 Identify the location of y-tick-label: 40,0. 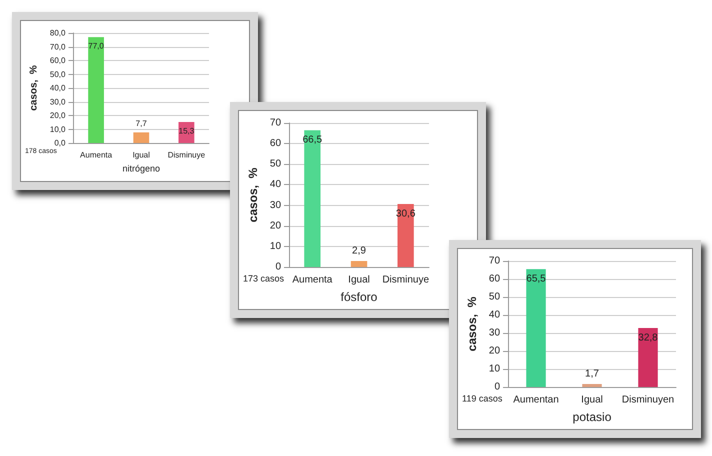
(58, 88).